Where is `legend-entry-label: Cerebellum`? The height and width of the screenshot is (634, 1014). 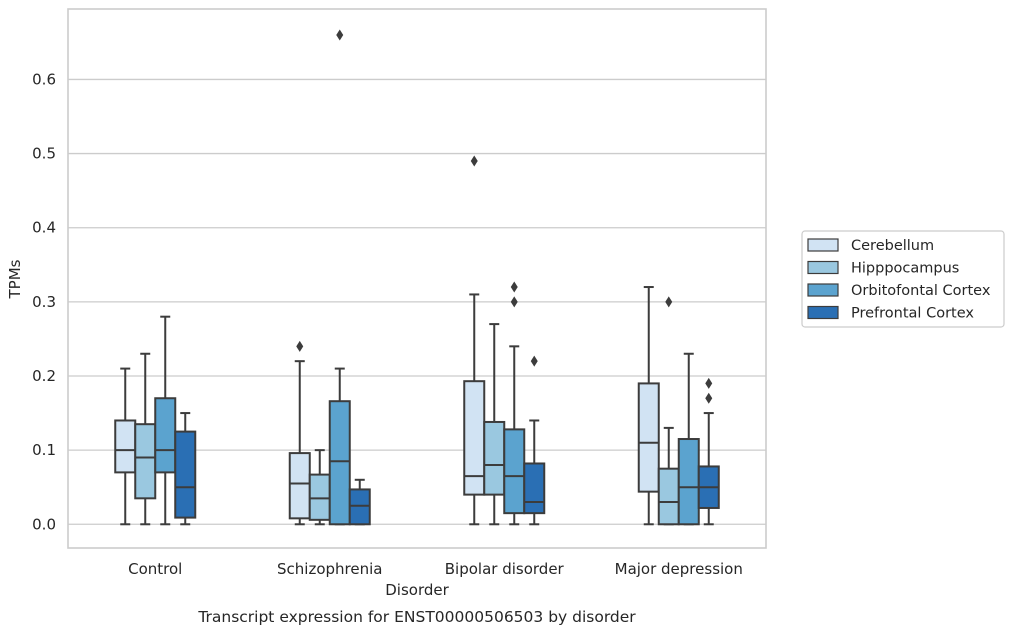
legend-entry-label: Cerebellum is located at coordinates (892, 246).